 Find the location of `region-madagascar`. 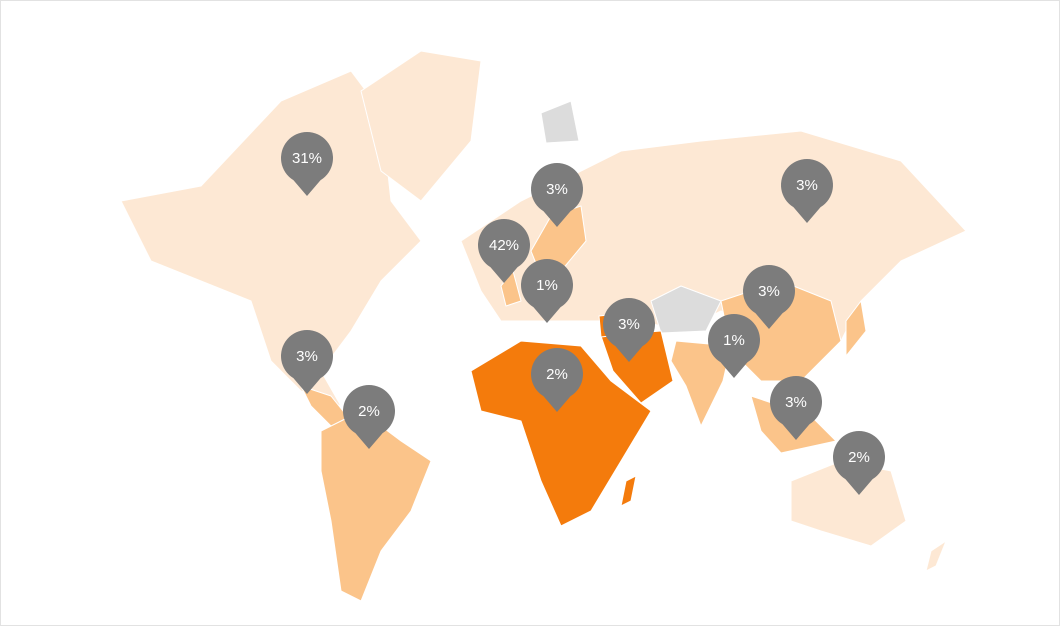

region-madagascar is located at coordinates (628, 491).